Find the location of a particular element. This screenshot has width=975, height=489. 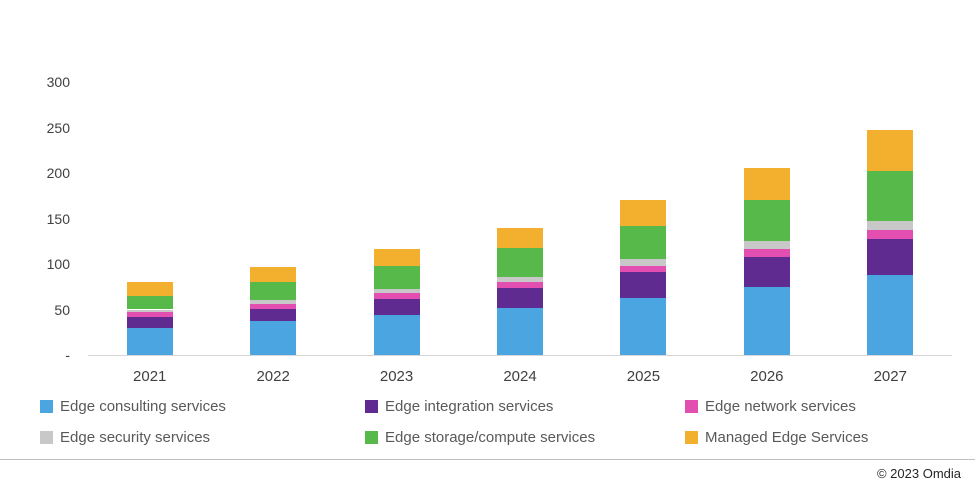

y-axis-tick-label: 300 is located at coordinates (58, 82).